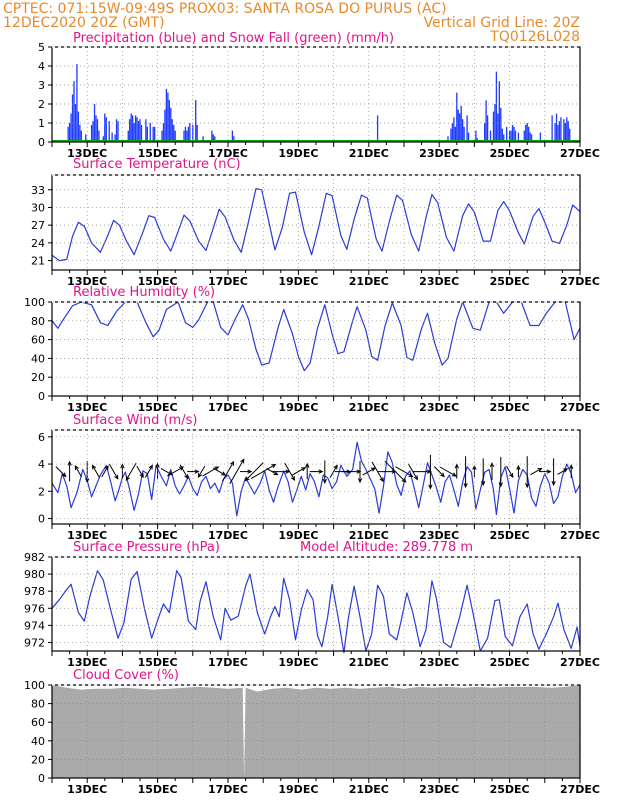 The image size is (618, 800). I want to click on y-tick-label: 60, so click(38, 722).